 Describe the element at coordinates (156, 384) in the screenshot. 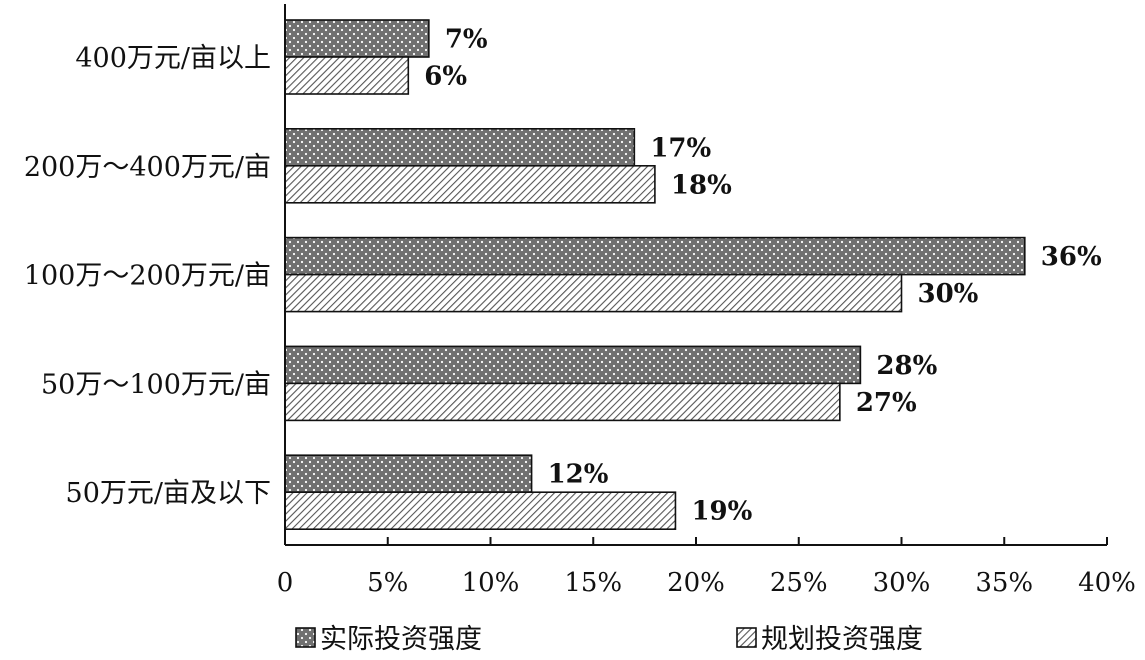

I see `category-label: 50万～100万元/亩` at that location.